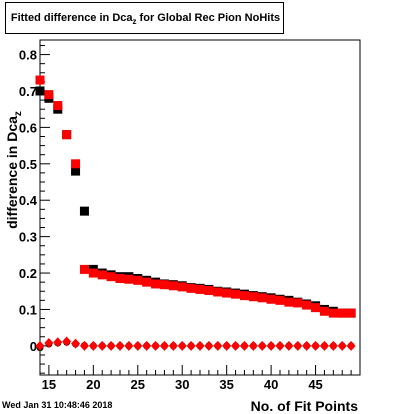  Describe the element at coordinates (33, 346) in the screenshot. I see `y-tick-label: 0` at that location.